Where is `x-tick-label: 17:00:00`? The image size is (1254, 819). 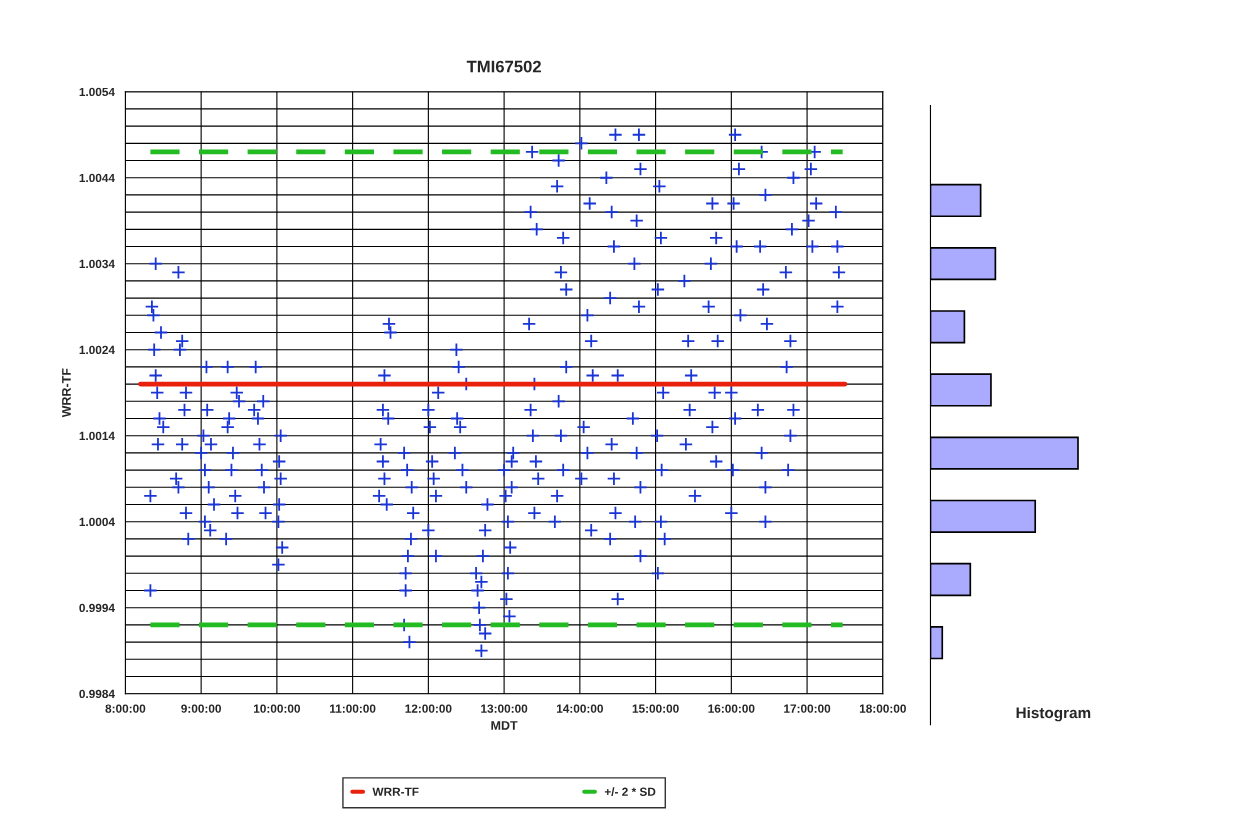 x-tick-label: 17:00:00 is located at coordinates (807, 708).